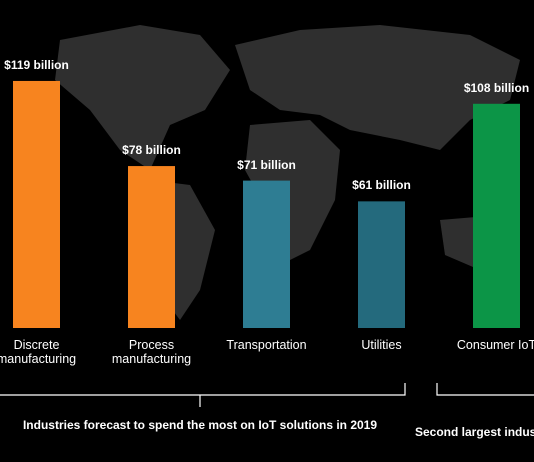  Describe the element at coordinates (36, 64) in the screenshot. I see `value-label: $119 billion` at that location.